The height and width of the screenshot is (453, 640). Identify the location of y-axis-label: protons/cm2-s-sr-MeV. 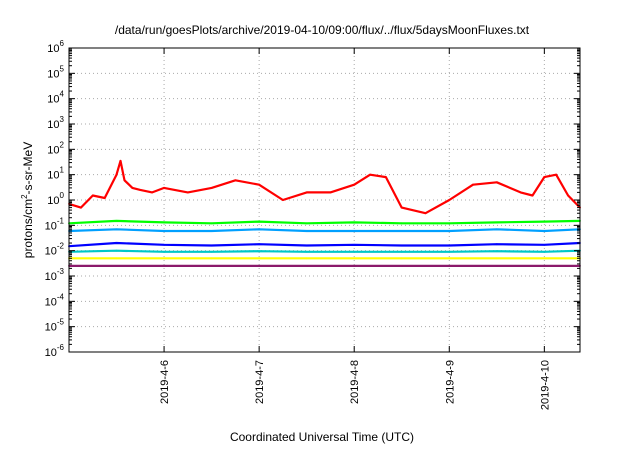
(27, 200).